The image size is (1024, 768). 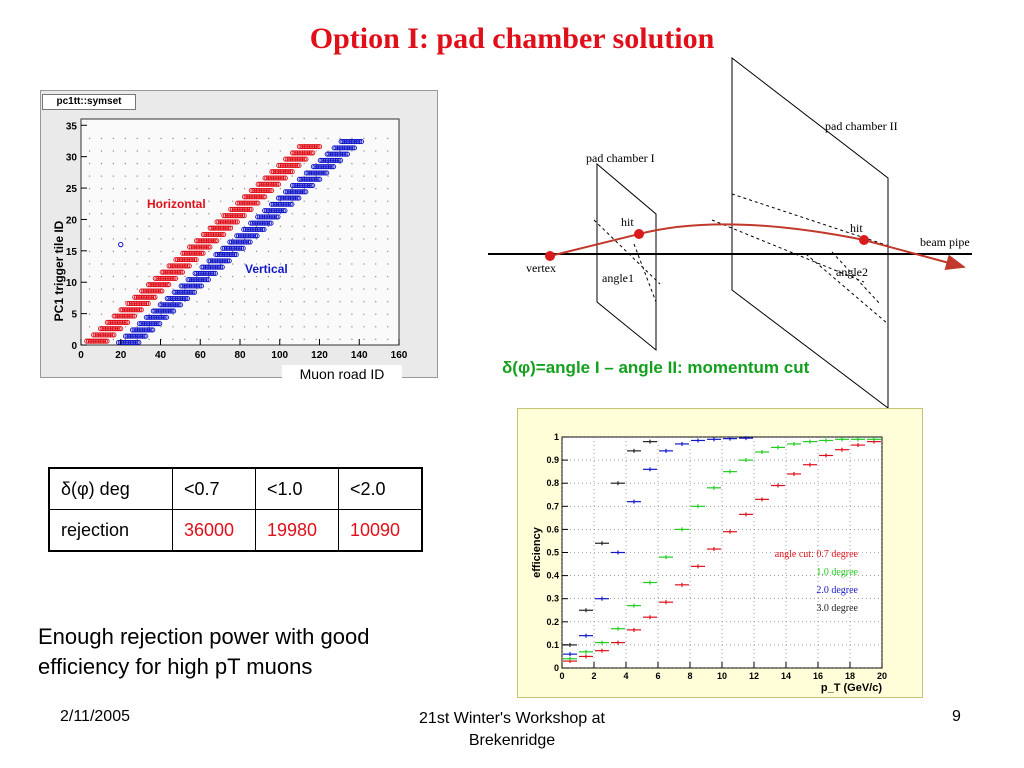 I want to click on scatter-plot-tab: pc1tt::symset, so click(x=89, y=102).